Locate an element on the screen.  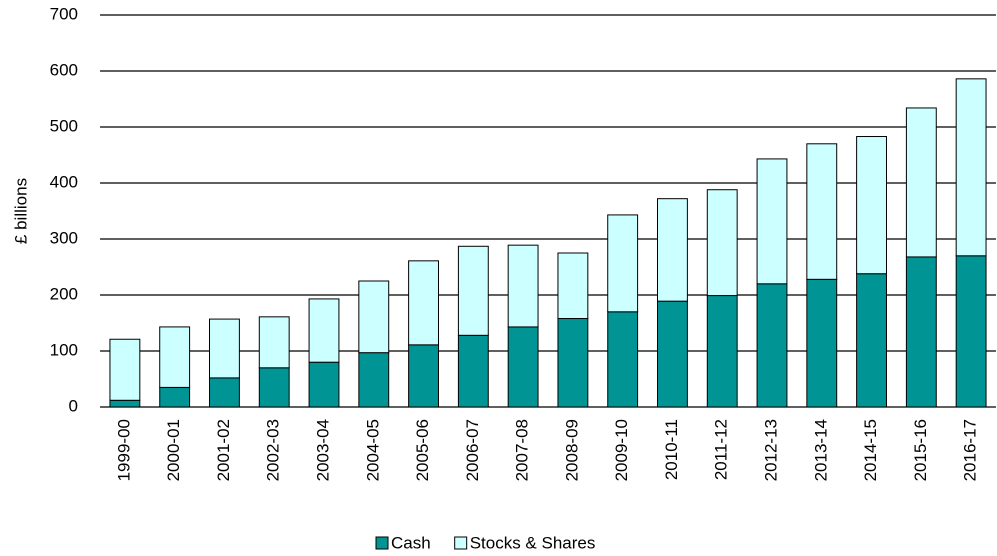
y-tick-label: 700 is located at coordinates (64, 13).